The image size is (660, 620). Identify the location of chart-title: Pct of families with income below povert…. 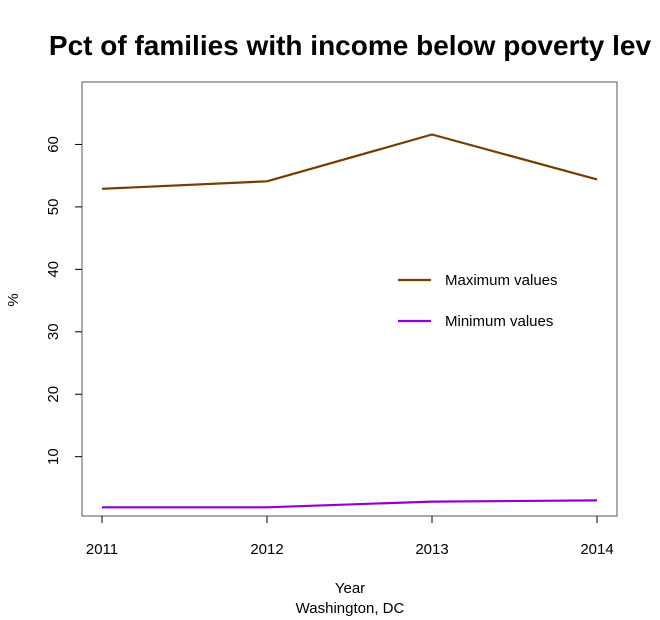
(350, 45).